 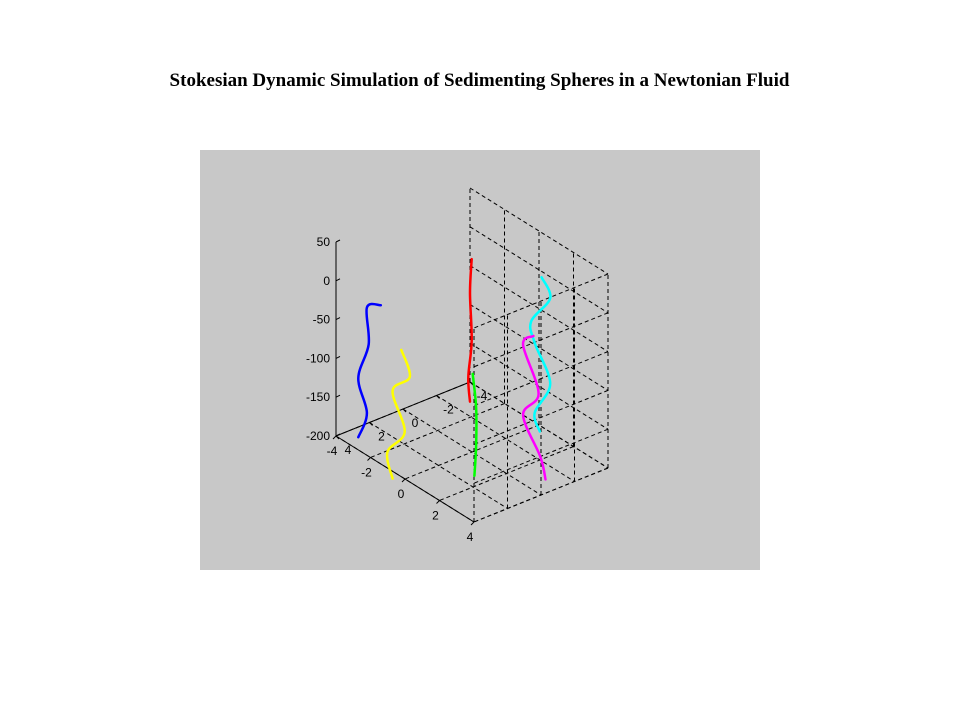 What do you see at coordinates (381, 437) in the screenshot?
I see `y-tick-label: 2` at bounding box center [381, 437].